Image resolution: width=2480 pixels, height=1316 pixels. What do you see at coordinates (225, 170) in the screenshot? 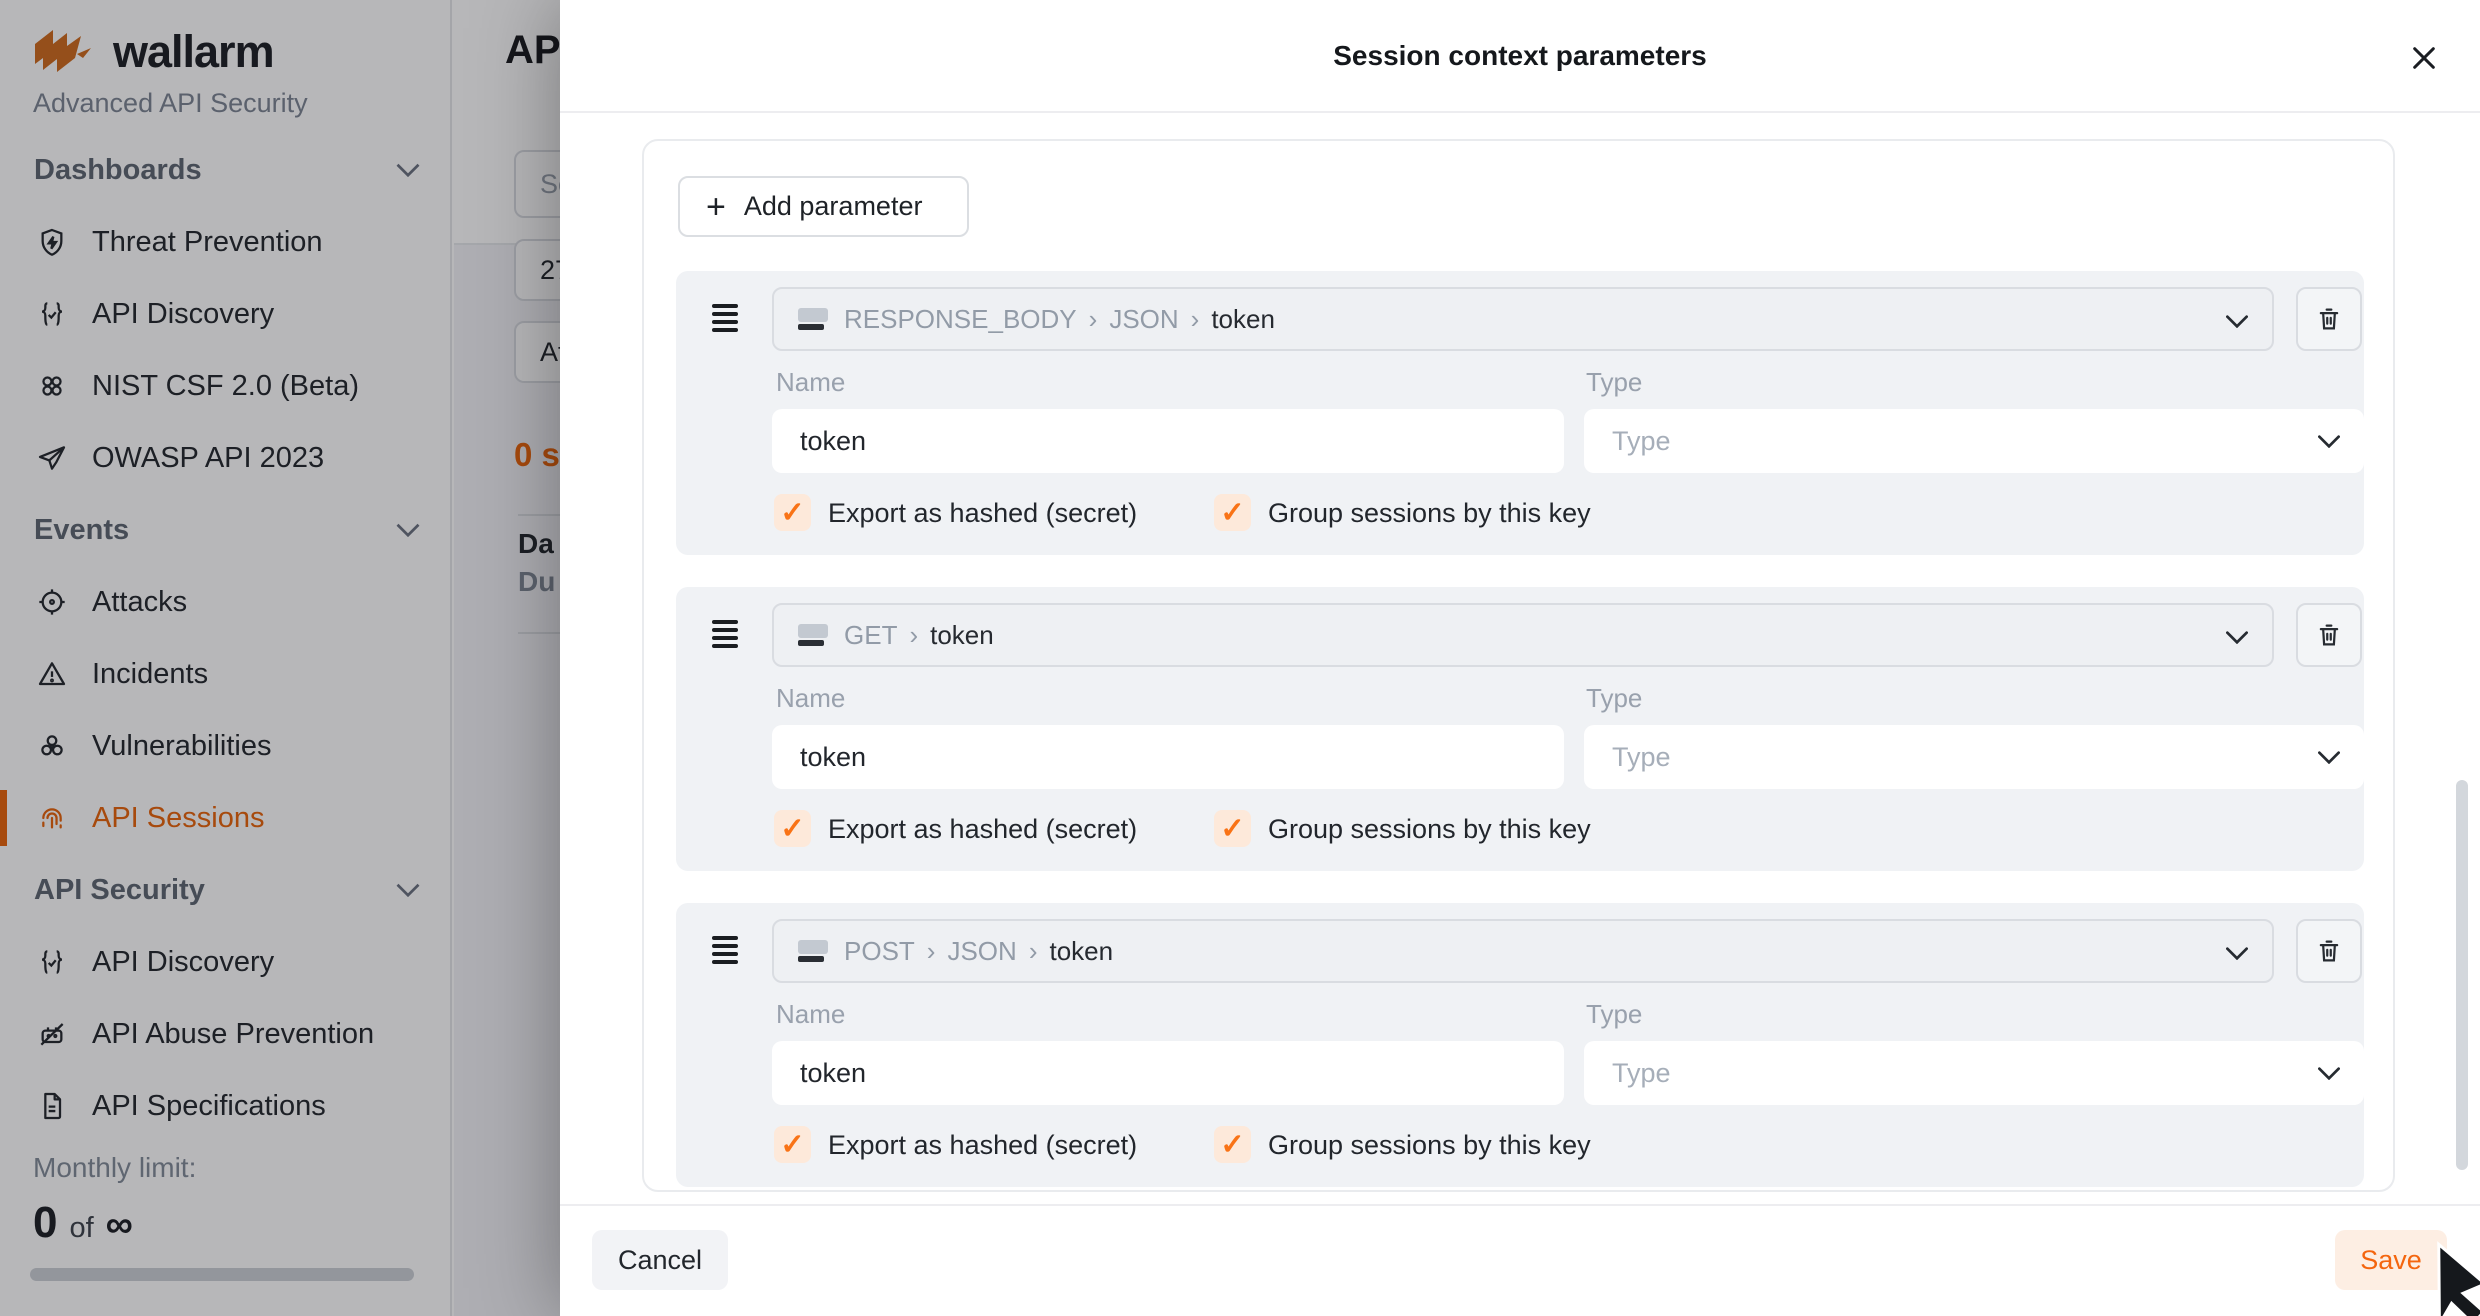
I see `nav-section-dashboards: Dashboards` at bounding box center [225, 170].